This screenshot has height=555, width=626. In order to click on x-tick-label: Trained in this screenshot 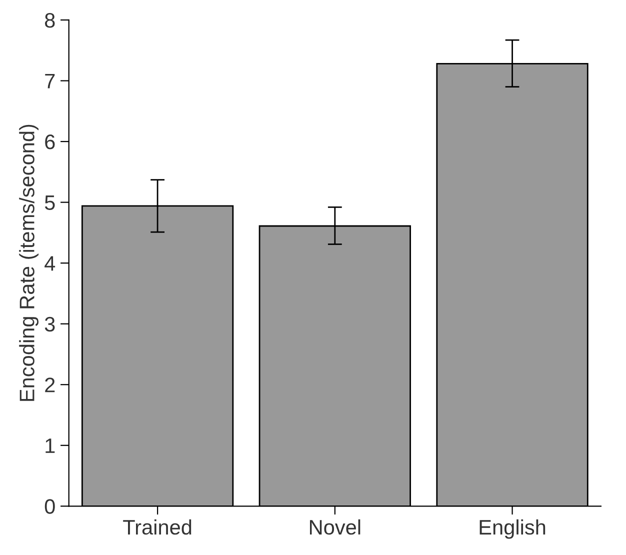, I will do `click(157, 527)`.